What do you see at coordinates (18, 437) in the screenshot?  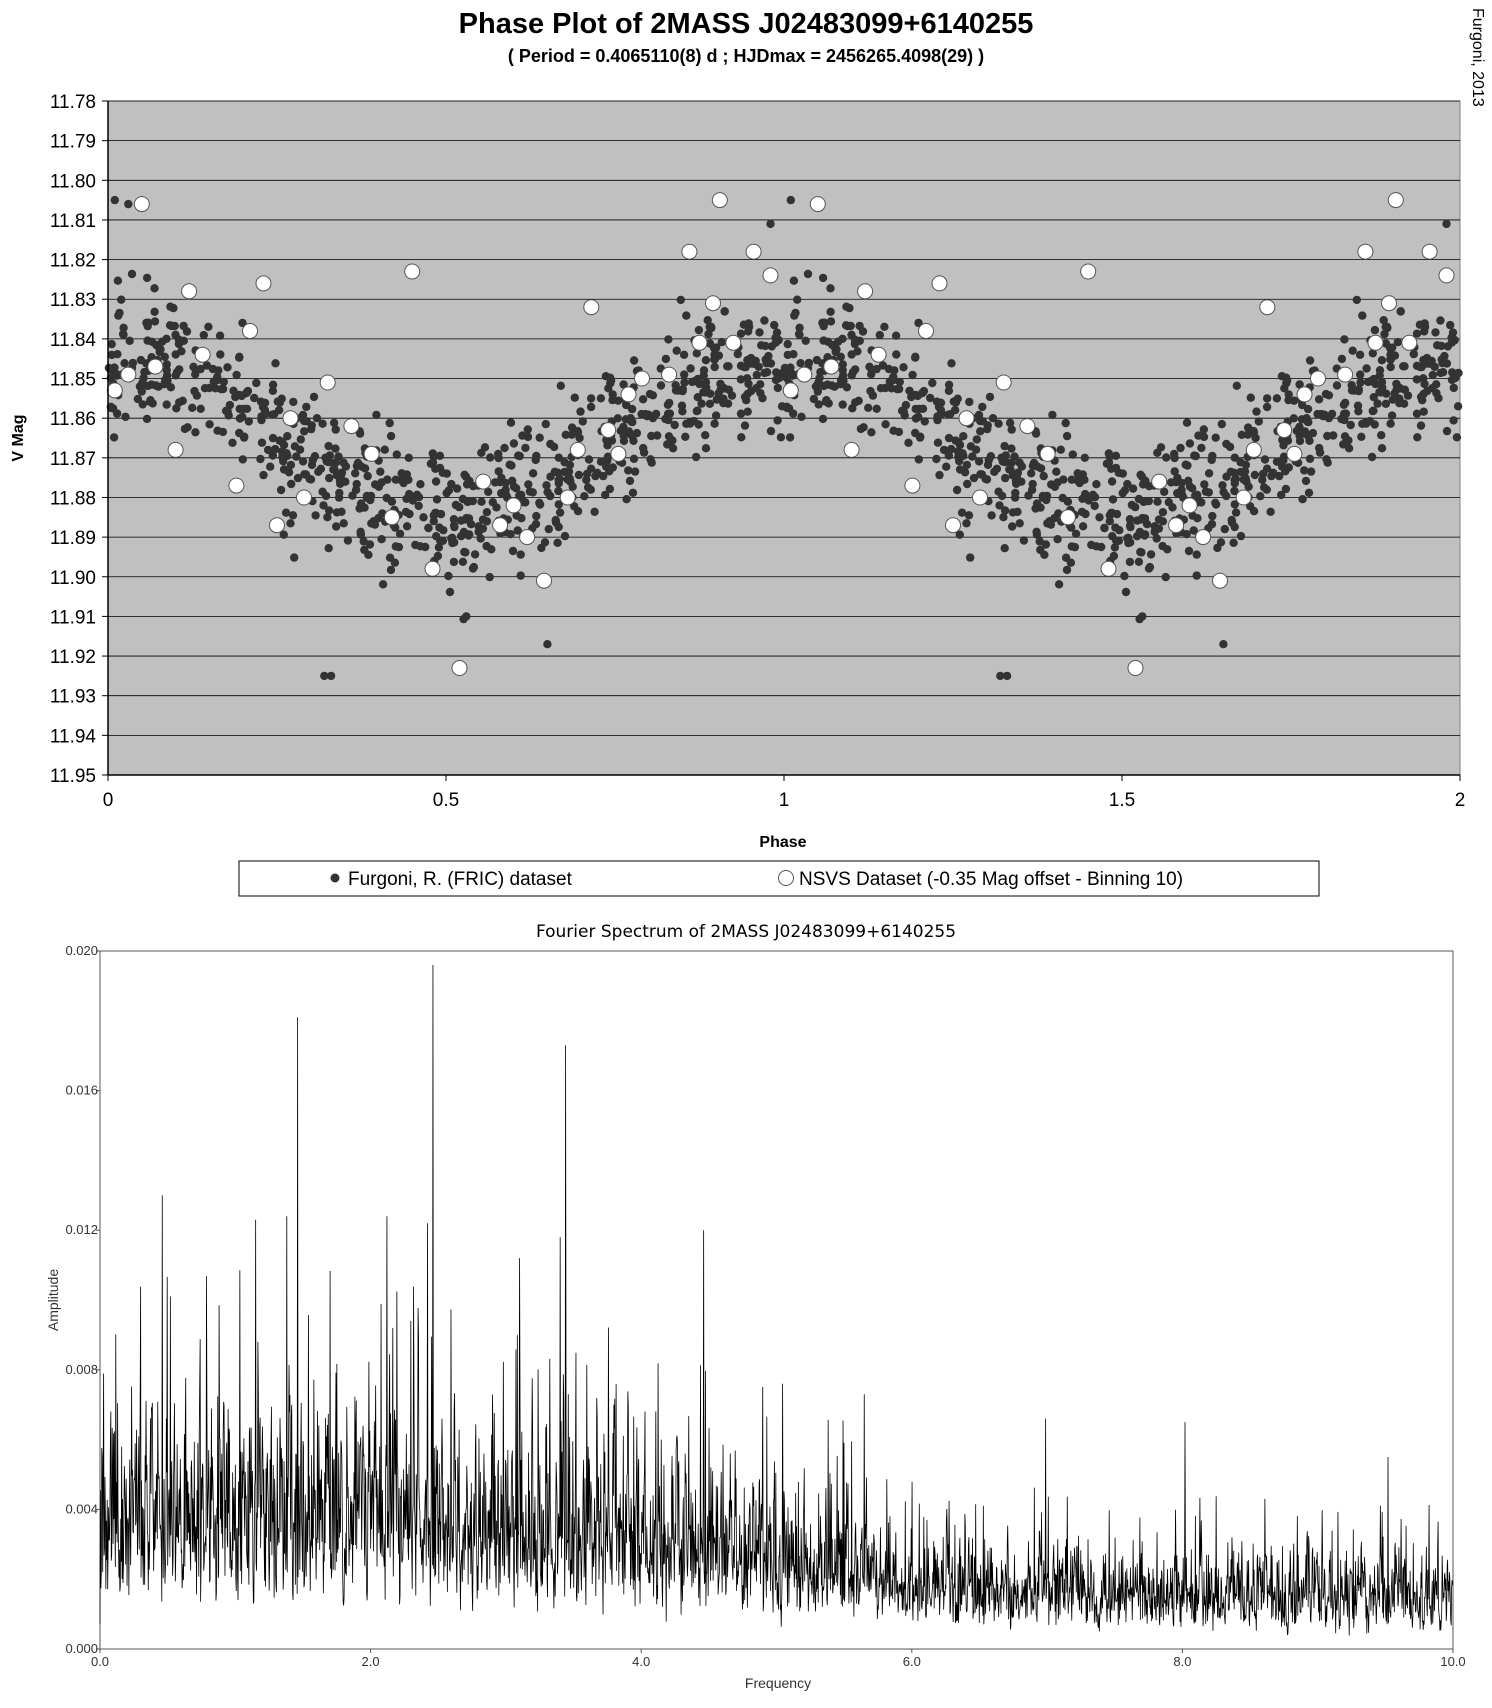 I see `phase-plot-y-label: V Mag` at bounding box center [18, 437].